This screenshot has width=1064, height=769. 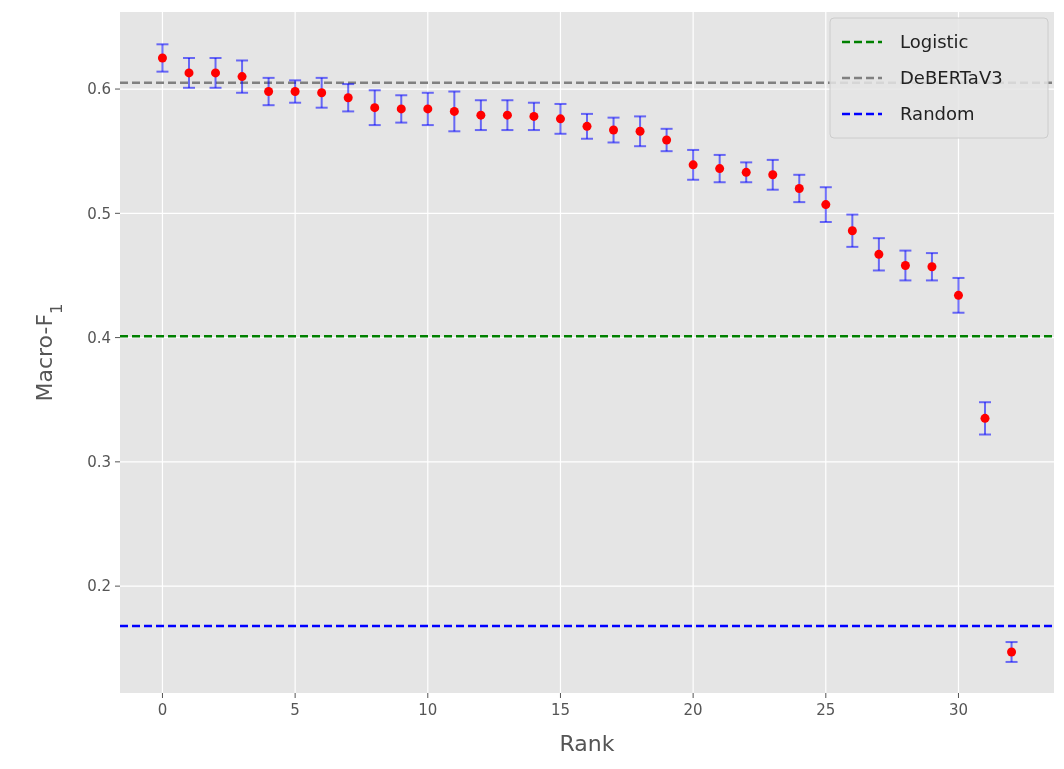 What do you see at coordinates (295, 710) in the screenshot?
I see `x-tick-label: 5` at bounding box center [295, 710].